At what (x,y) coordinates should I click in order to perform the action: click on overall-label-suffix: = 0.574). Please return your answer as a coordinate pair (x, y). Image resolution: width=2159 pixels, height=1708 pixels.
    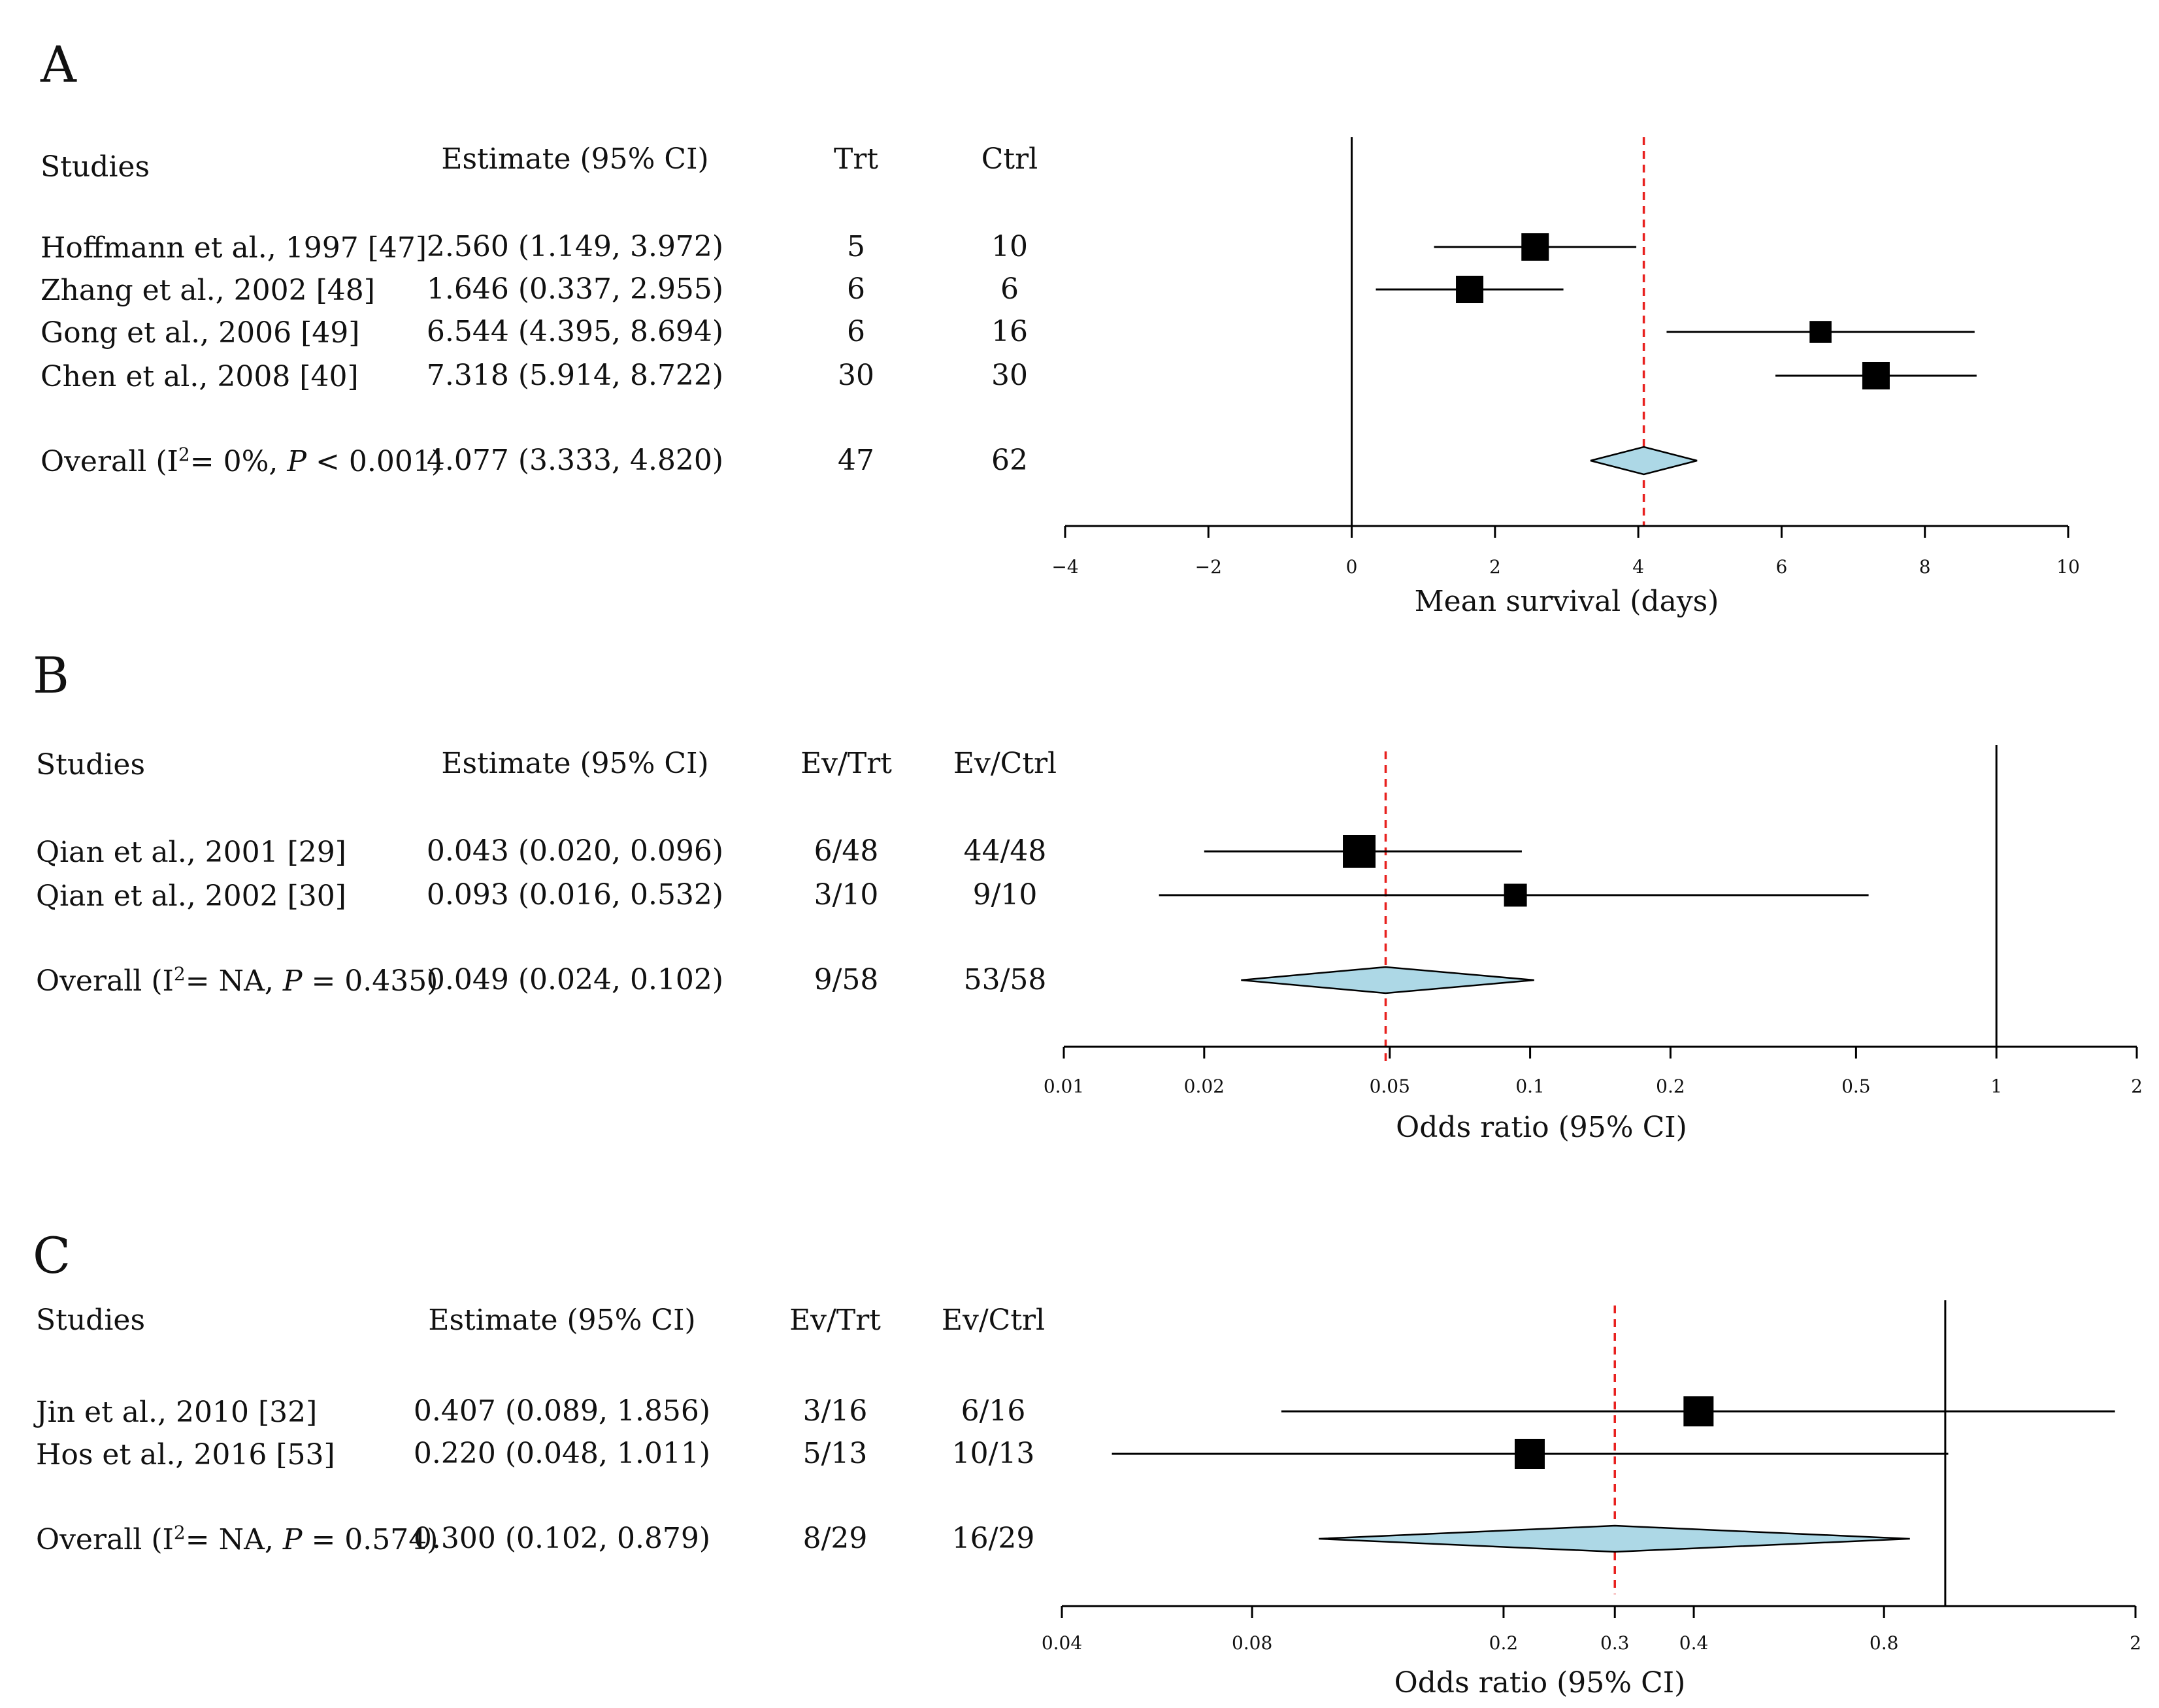
    Looking at the image, I should click on (370, 1539).